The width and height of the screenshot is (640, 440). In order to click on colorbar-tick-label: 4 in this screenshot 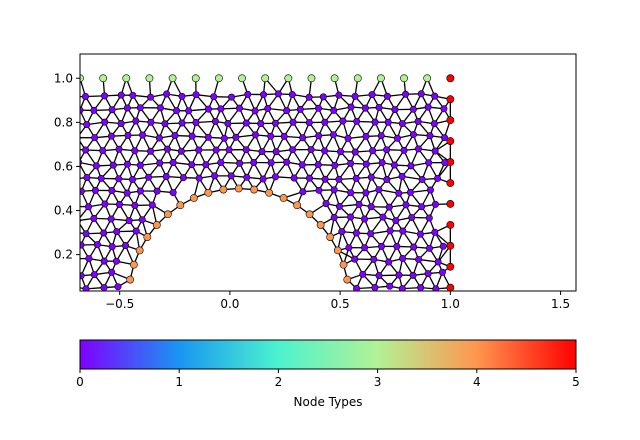, I will do `click(477, 382)`.